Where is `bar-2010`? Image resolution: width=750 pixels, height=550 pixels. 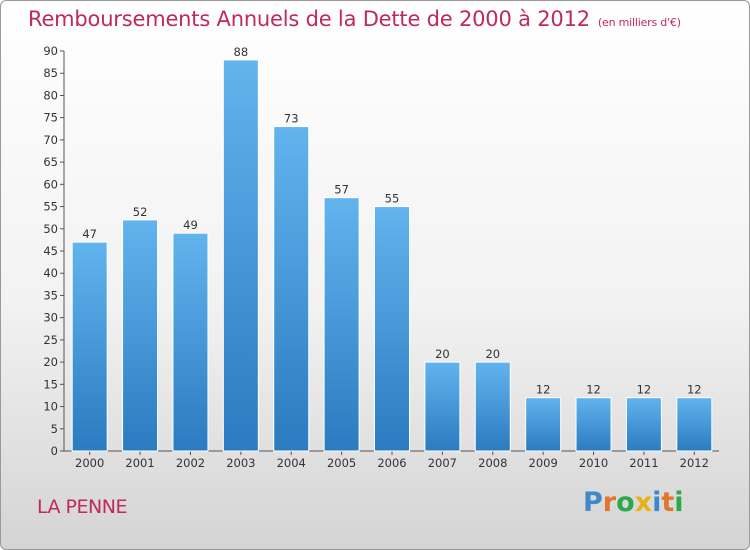
bar-2010 is located at coordinates (593, 424).